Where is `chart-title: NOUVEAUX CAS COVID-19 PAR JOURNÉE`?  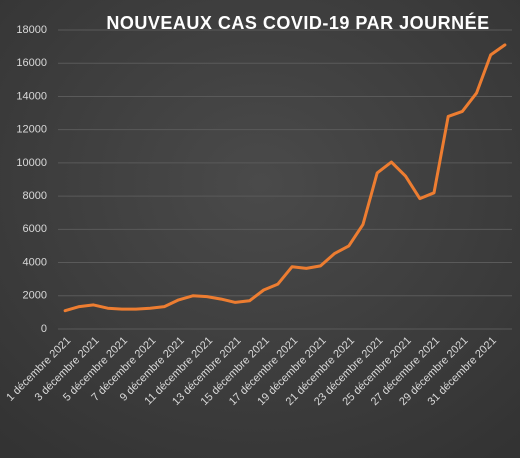 chart-title: NOUVEAUX CAS COVID-19 PAR JOURNÉE is located at coordinates (297, 22).